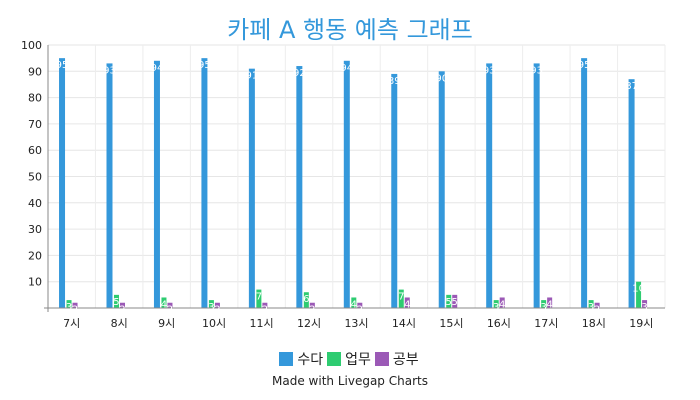 The width and height of the screenshot is (700, 400). I want to click on y-tick-label: 40, so click(35, 203).